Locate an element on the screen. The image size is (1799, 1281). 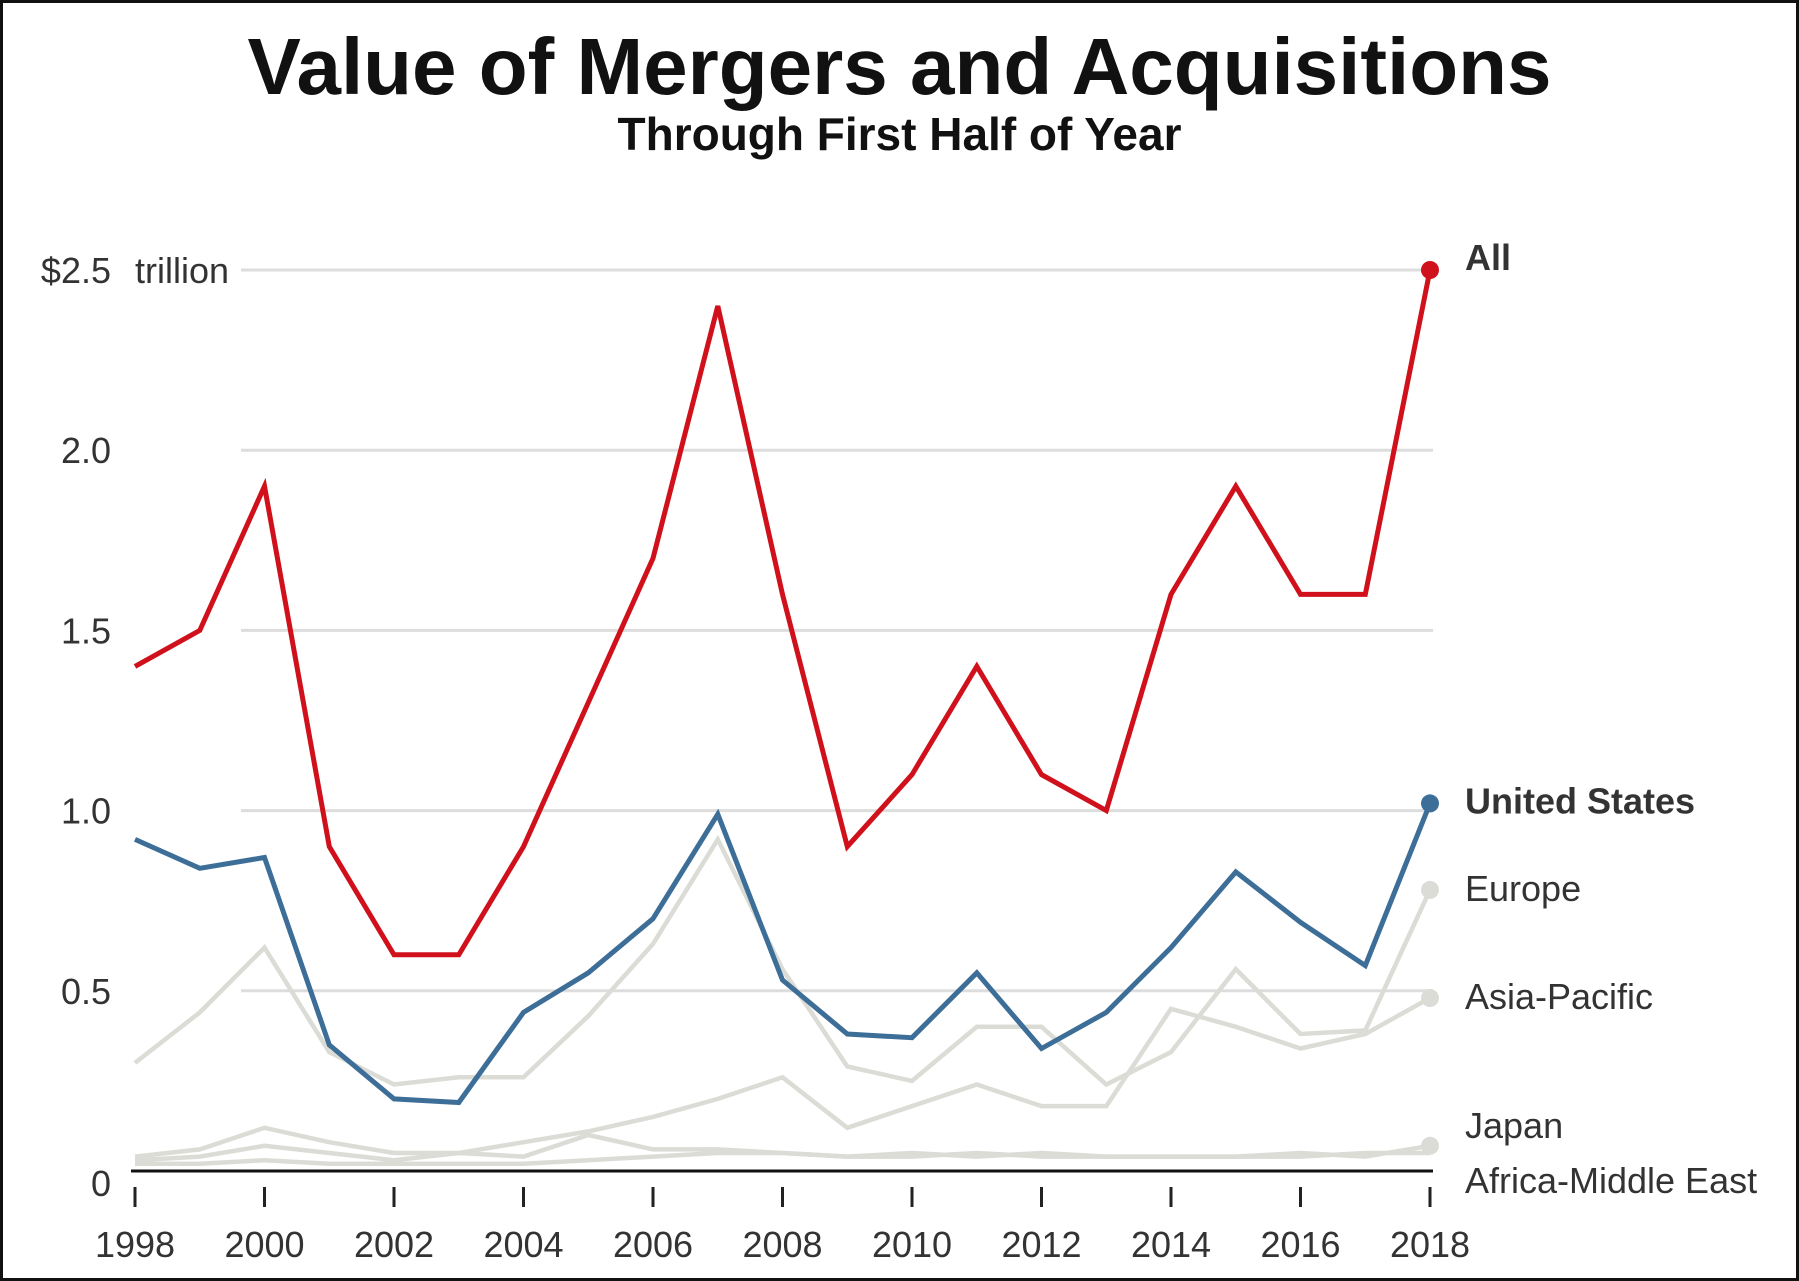
series-label-all: All is located at coordinates (1488, 257).